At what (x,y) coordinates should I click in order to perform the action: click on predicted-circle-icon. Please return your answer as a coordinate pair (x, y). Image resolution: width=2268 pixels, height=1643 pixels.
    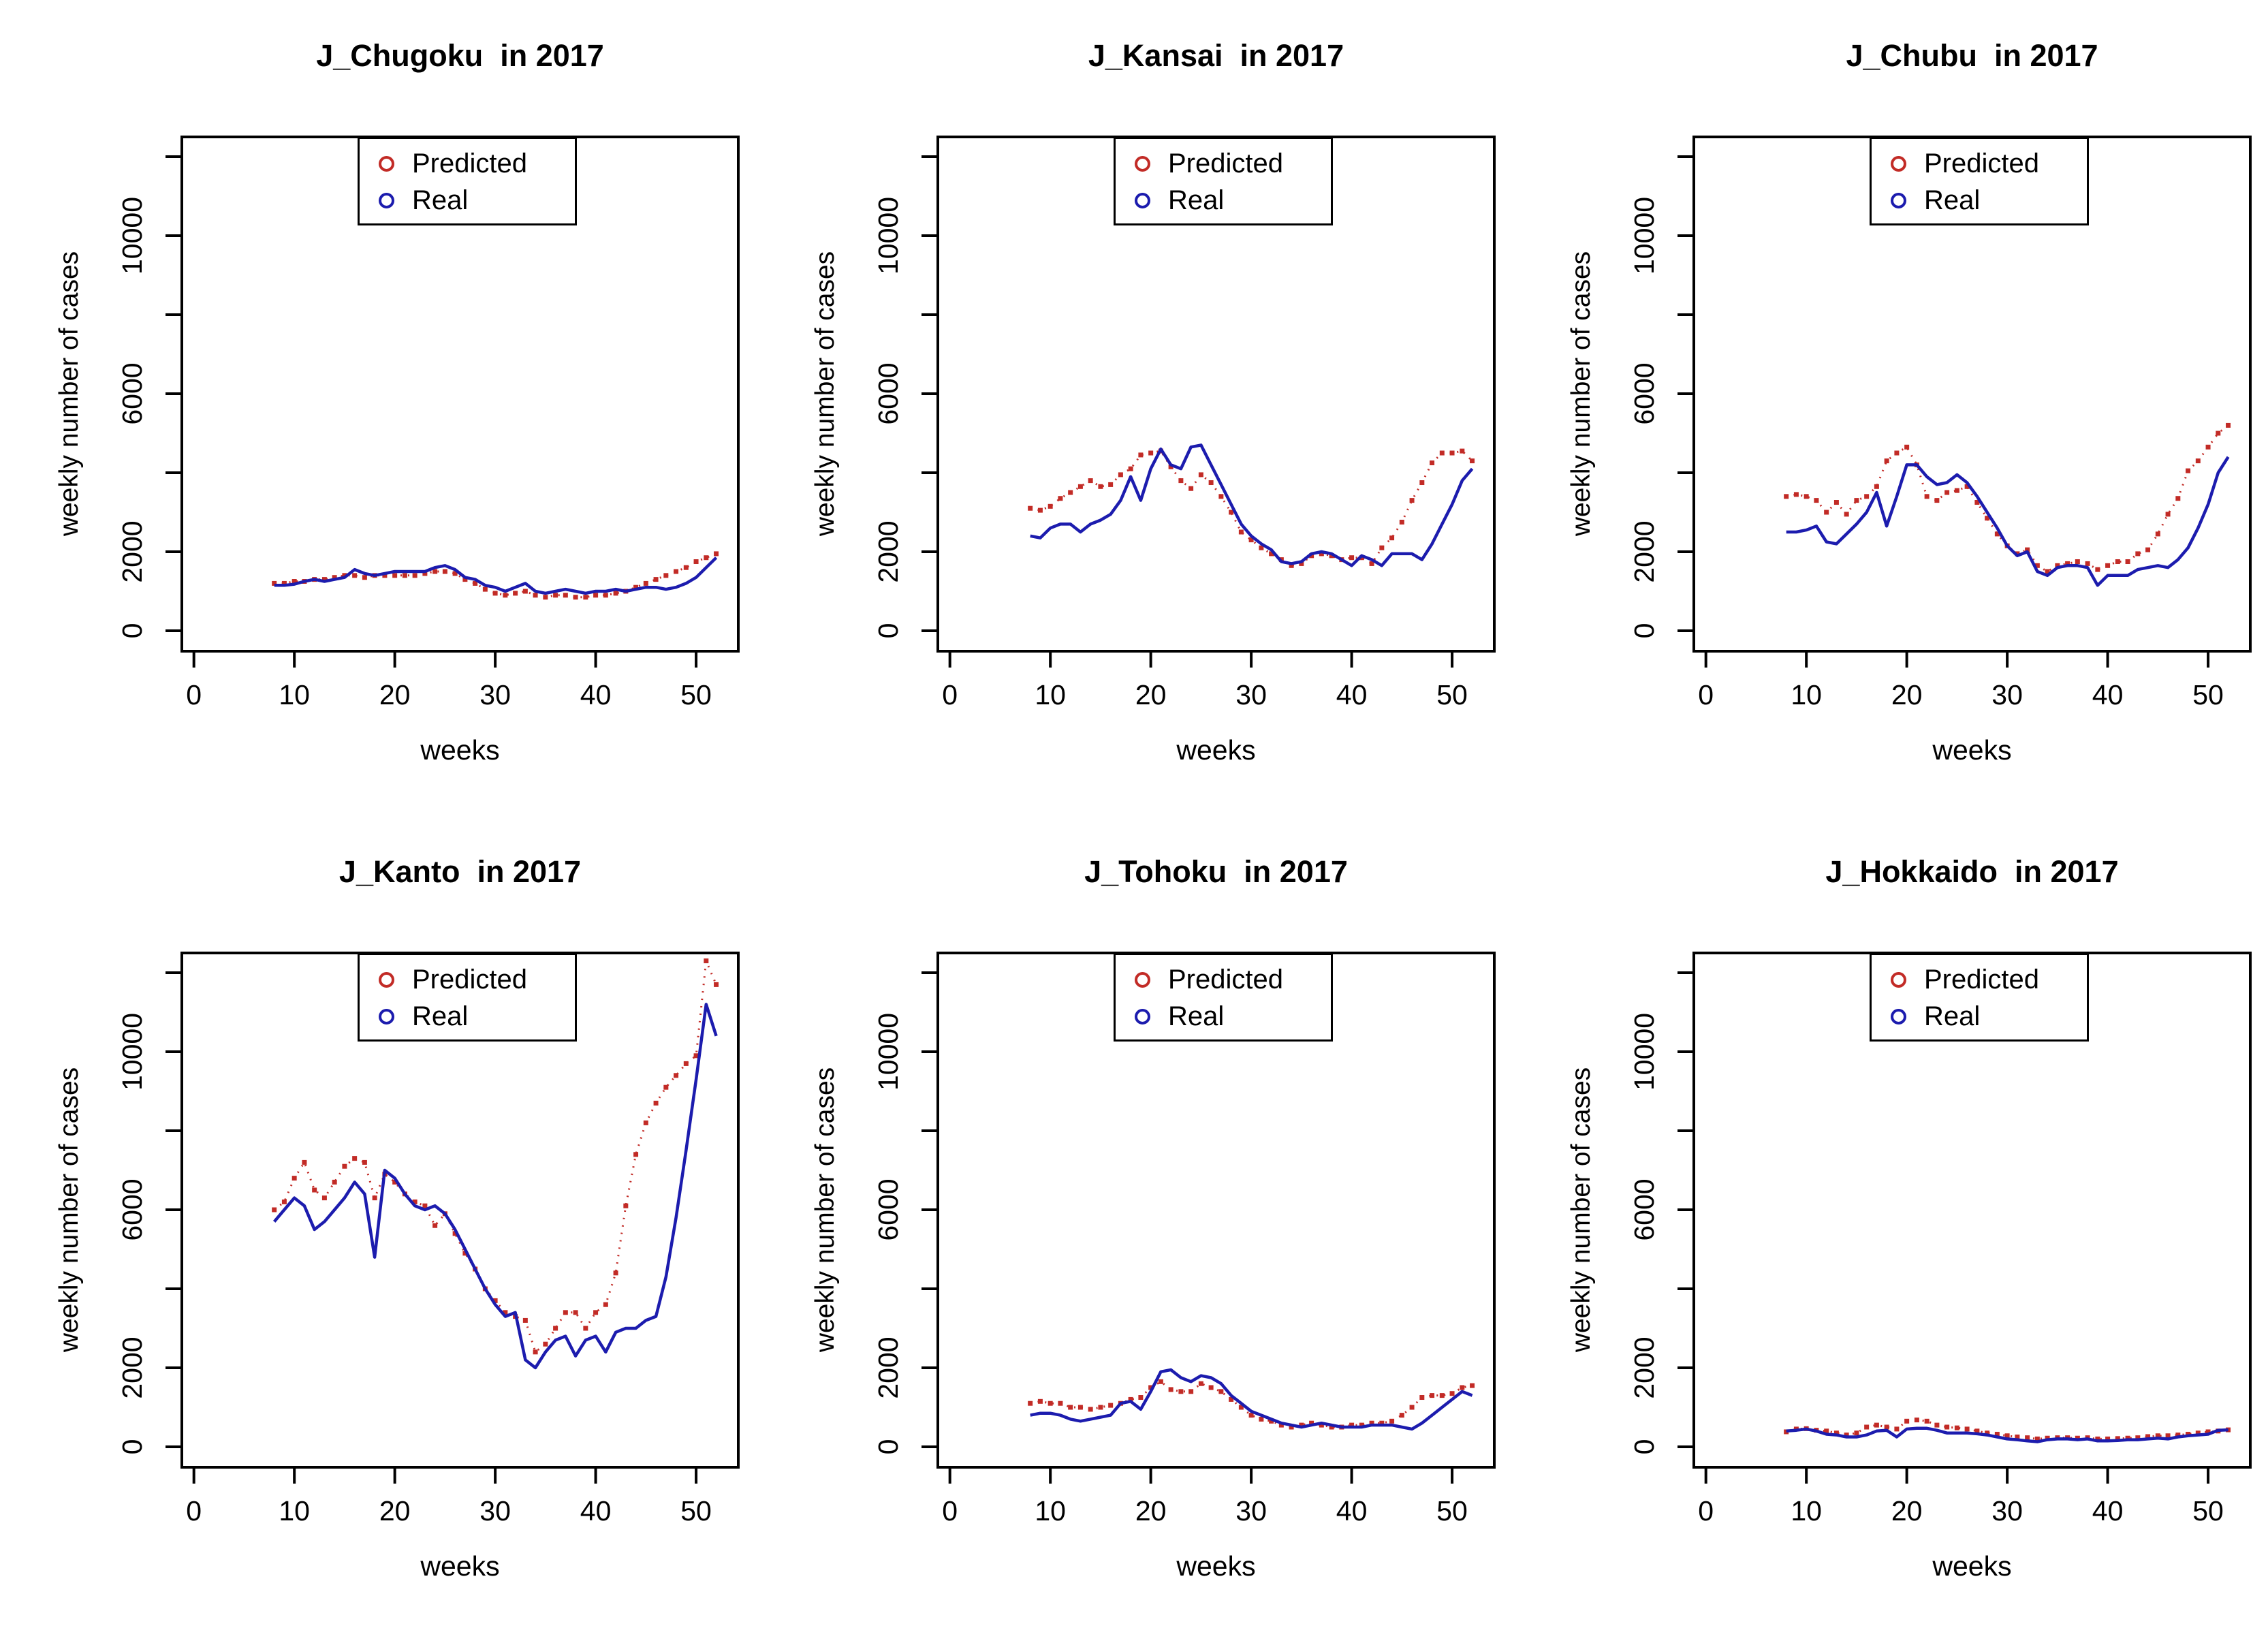
    Looking at the image, I should click on (1898, 164).